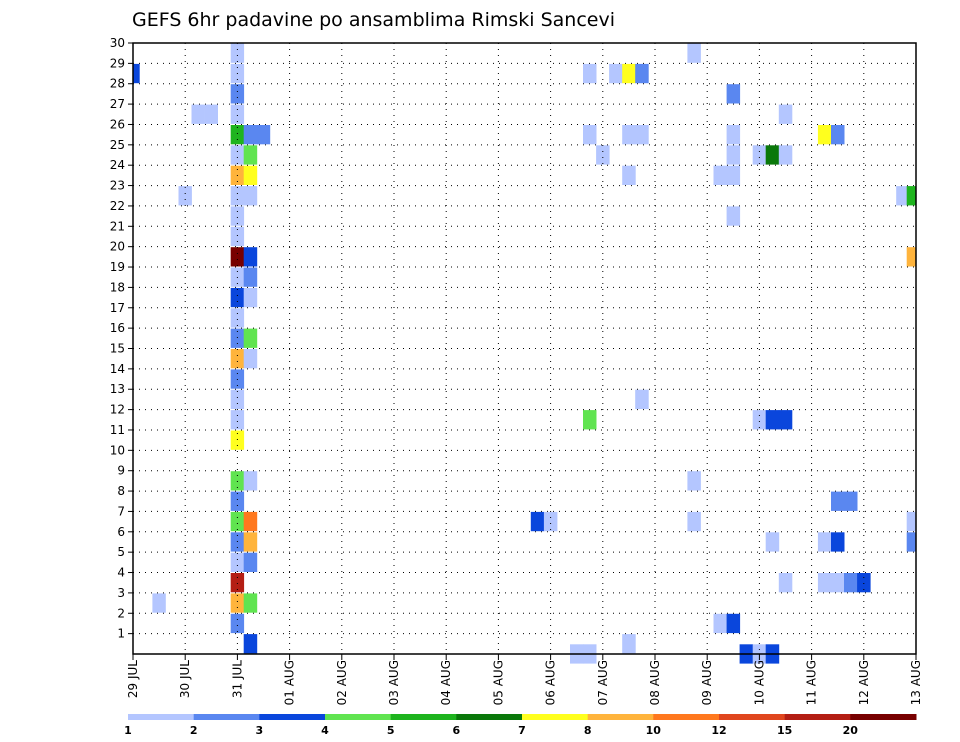 The image size is (960, 742). Describe the element at coordinates (117, 267) in the screenshot. I see `y-tick-label: 19` at that location.